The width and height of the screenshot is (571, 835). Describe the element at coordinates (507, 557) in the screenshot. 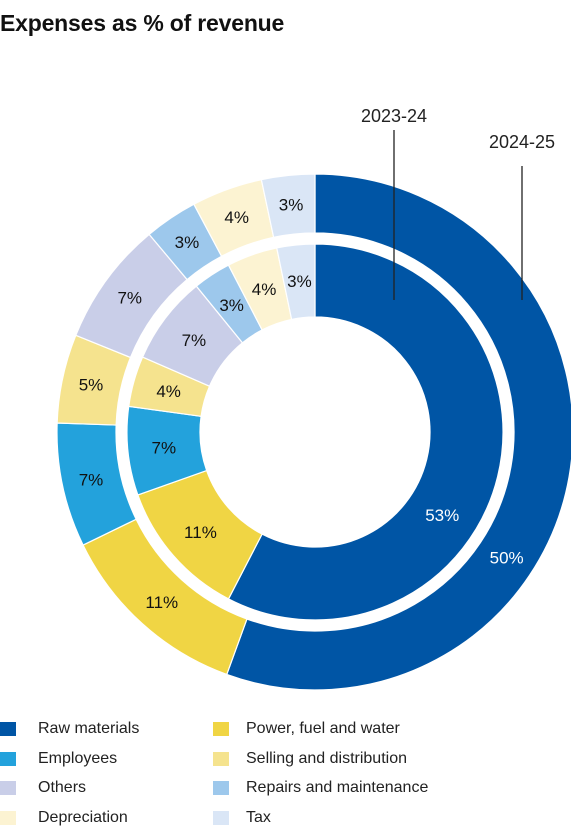

I see `data-label-2024-25-raw-materials: 50%` at that location.